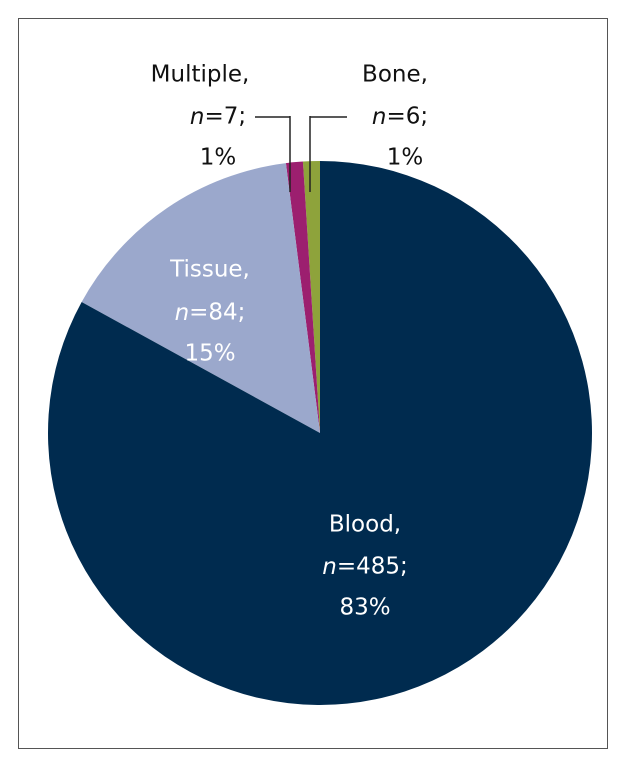  I want to click on slice-label: Multiple,, so click(200, 75).